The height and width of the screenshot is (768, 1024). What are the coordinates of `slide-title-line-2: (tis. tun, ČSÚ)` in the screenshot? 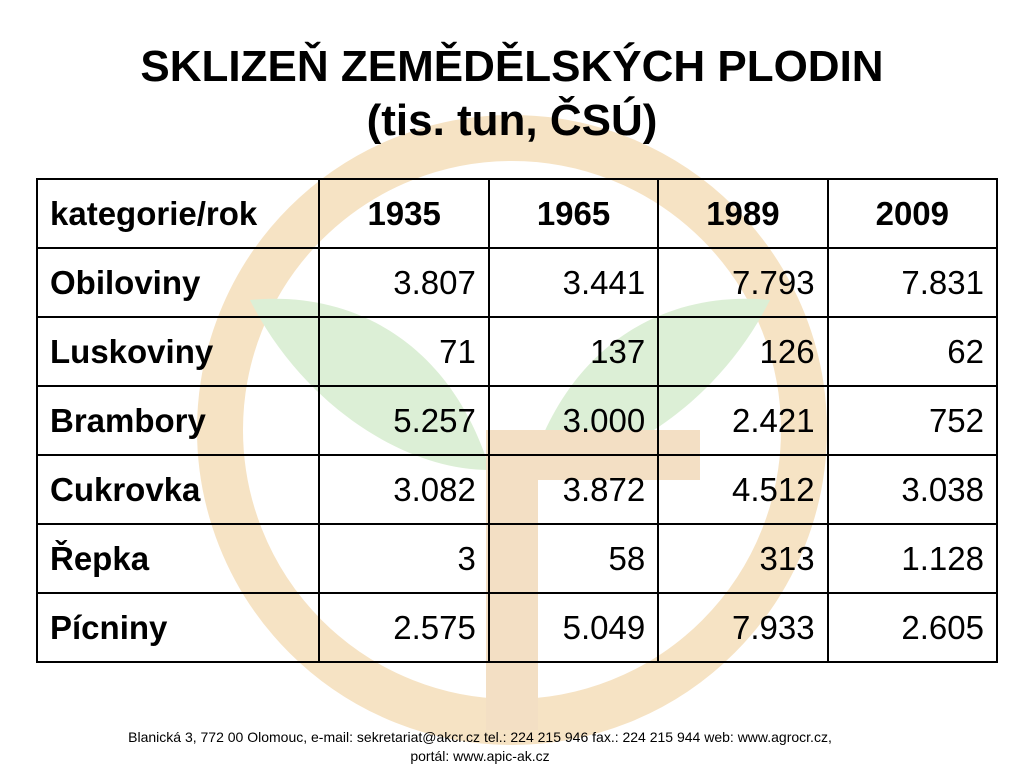 It's located at (512, 120).